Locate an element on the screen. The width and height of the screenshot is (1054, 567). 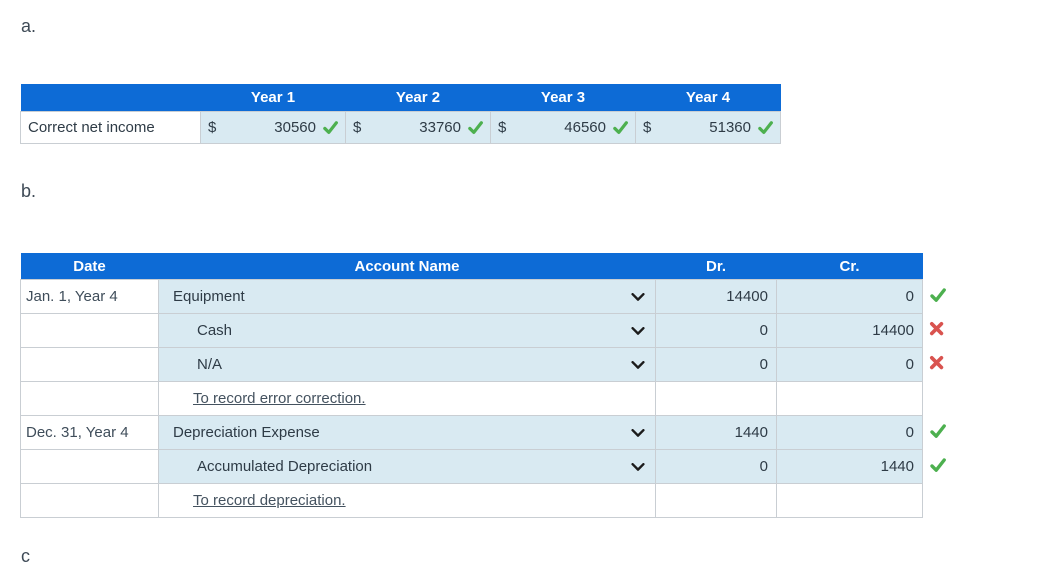
net-income-row: Correct net income $ 30560 $ 33760 $ 4 is located at coordinates (400, 127).